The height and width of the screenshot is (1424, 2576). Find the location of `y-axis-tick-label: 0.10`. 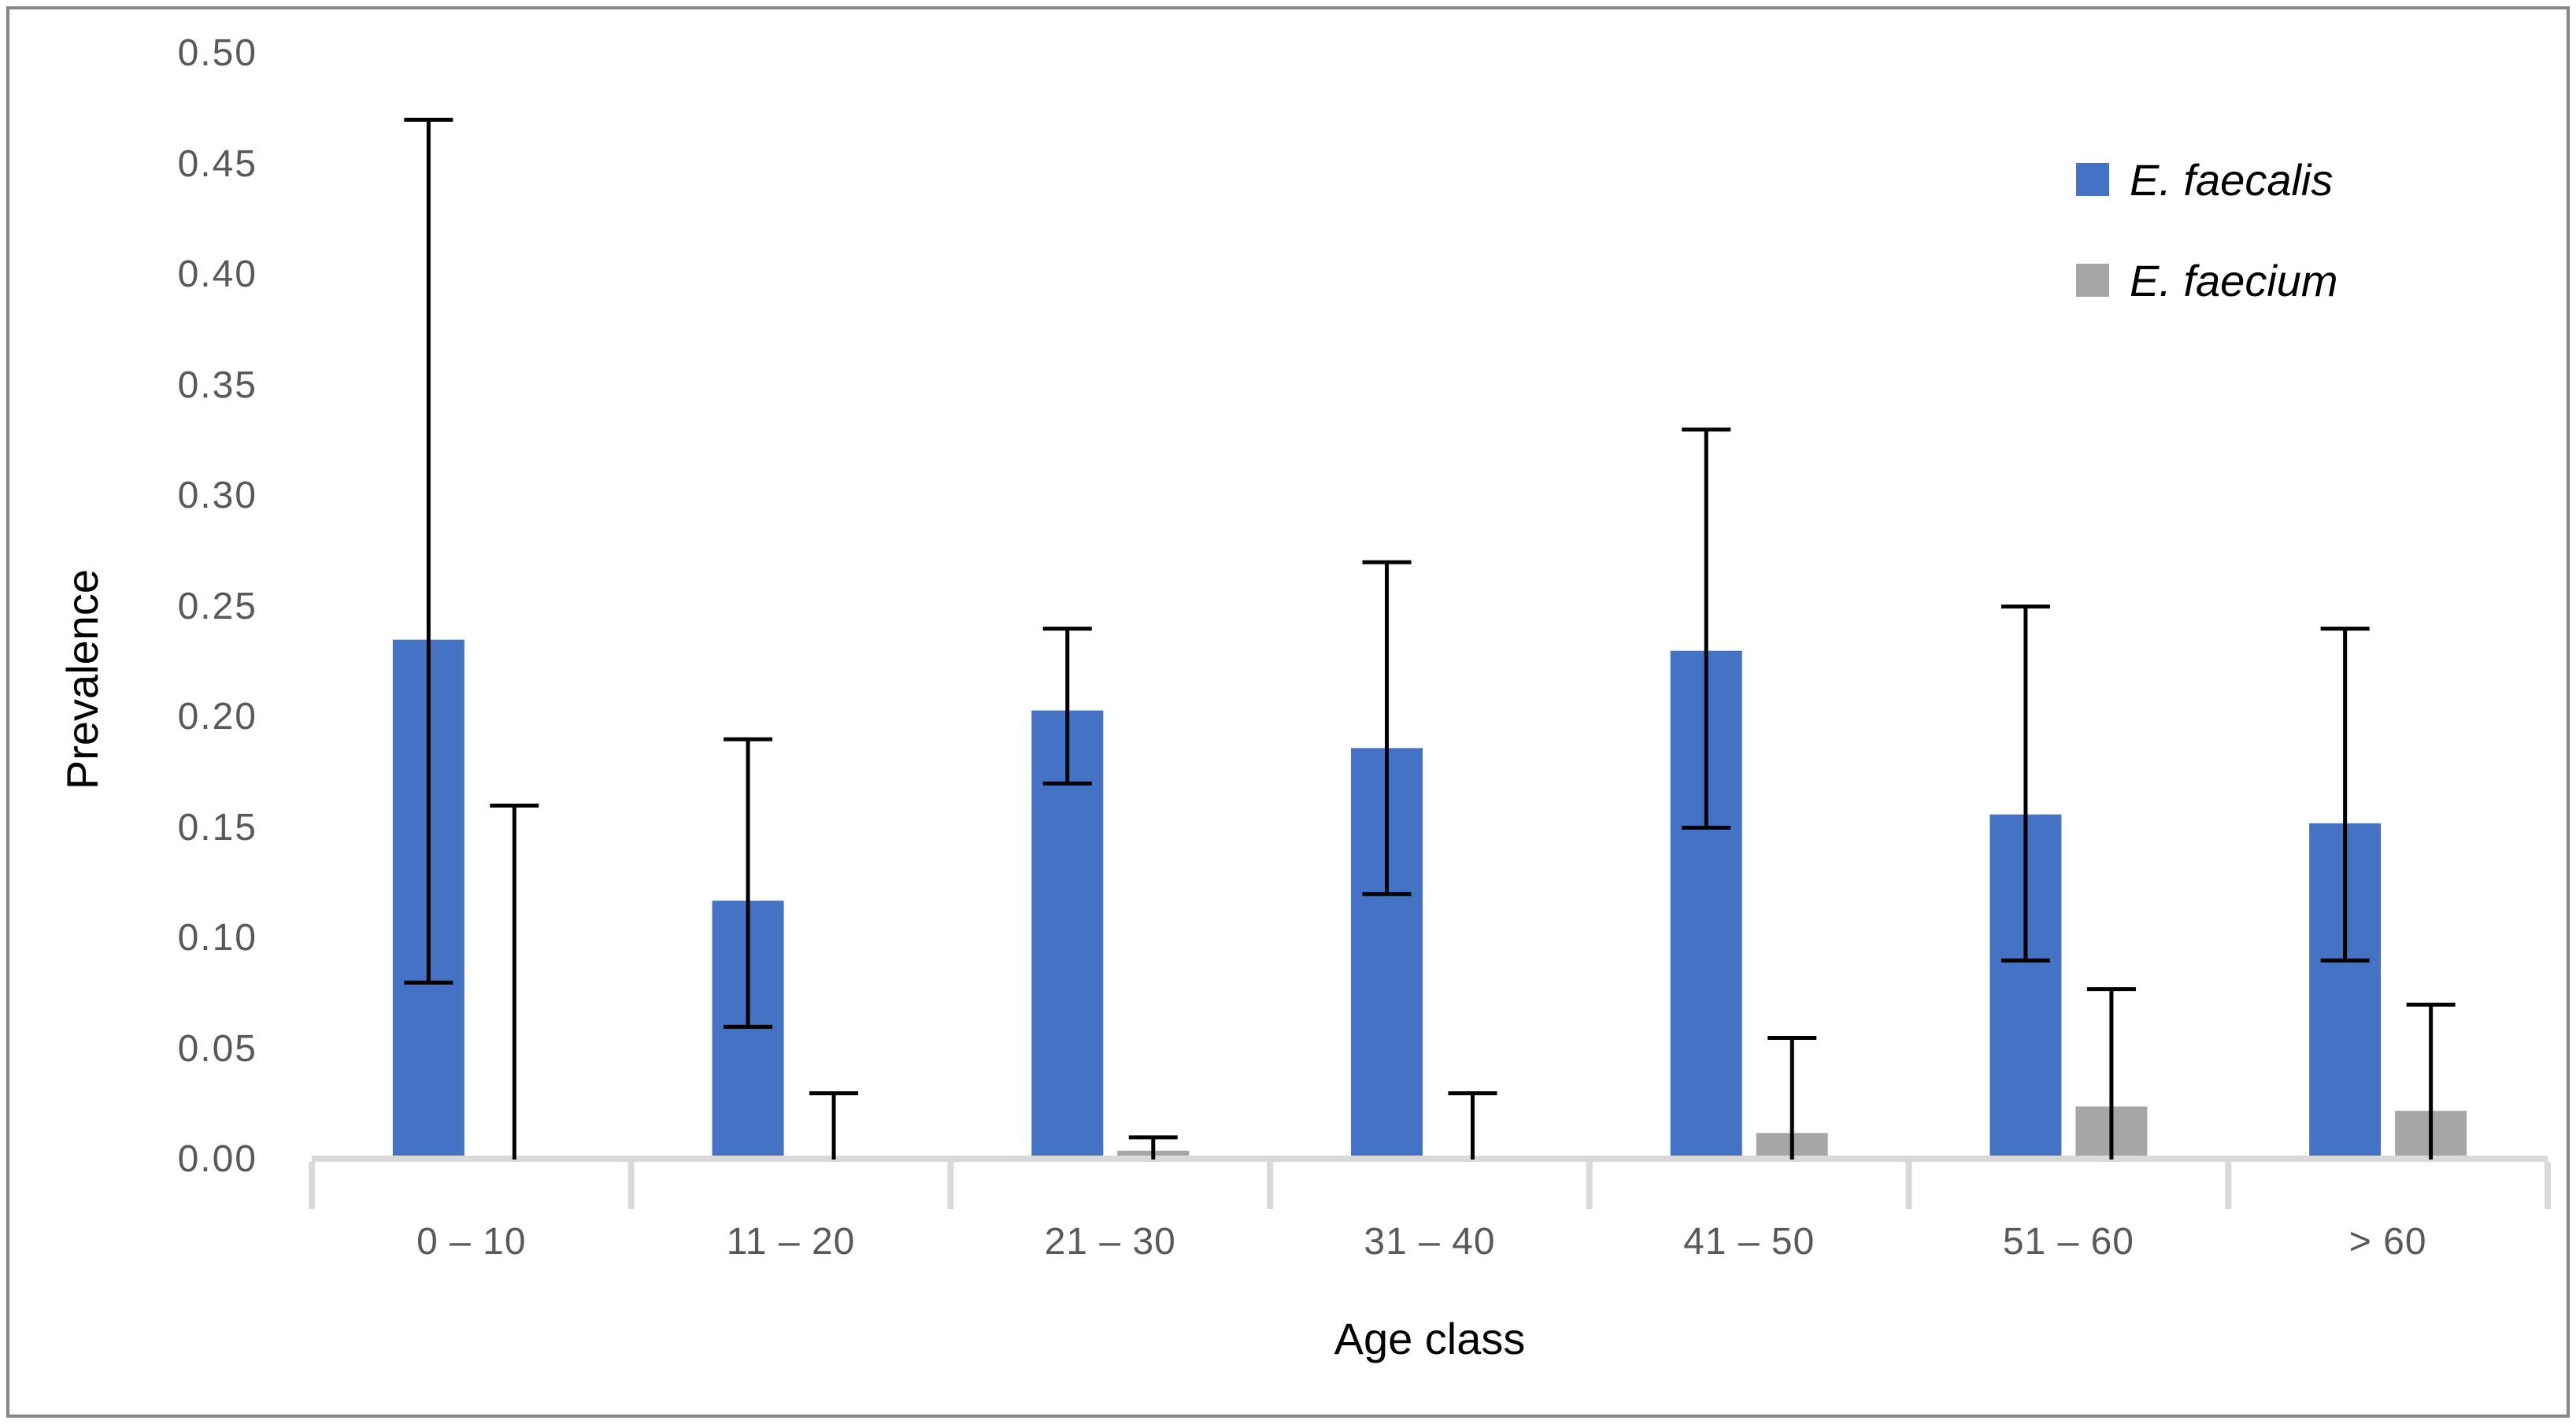

y-axis-tick-label: 0.10 is located at coordinates (217, 938).